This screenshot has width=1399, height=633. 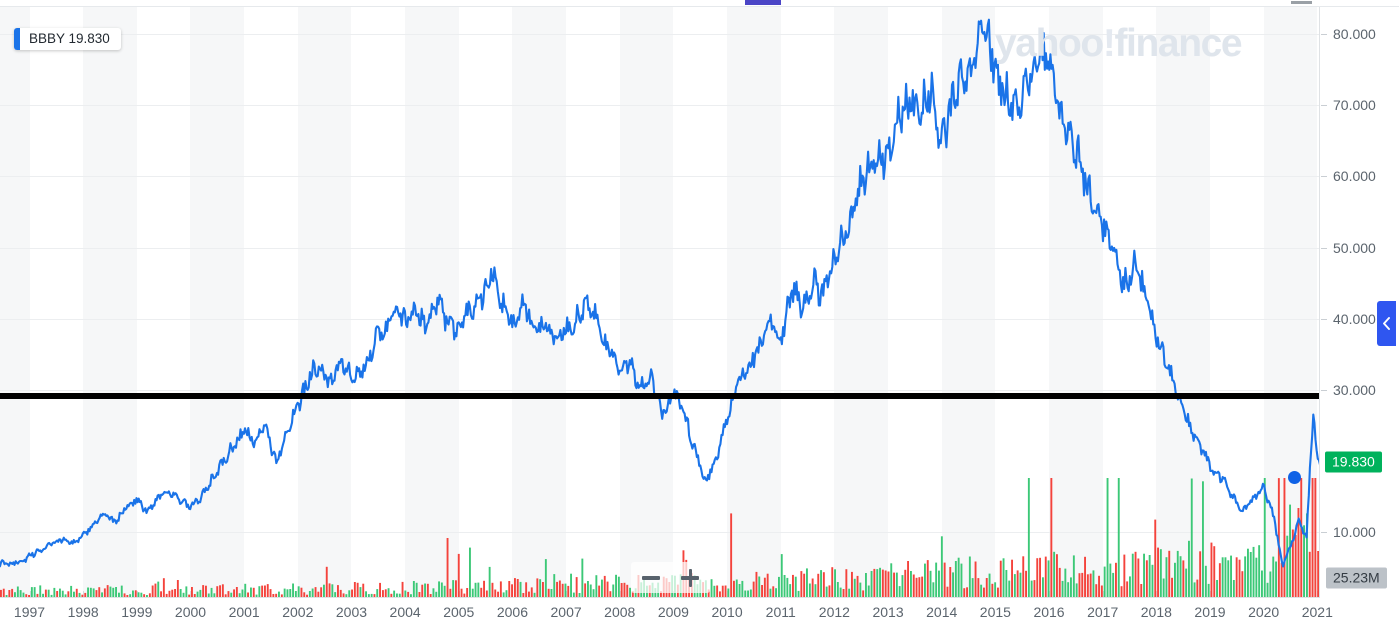 What do you see at coordinates (1353, 462) in the screenshot?
I see `current-price-badge: 19.830` at bounding box center [1353, 462].